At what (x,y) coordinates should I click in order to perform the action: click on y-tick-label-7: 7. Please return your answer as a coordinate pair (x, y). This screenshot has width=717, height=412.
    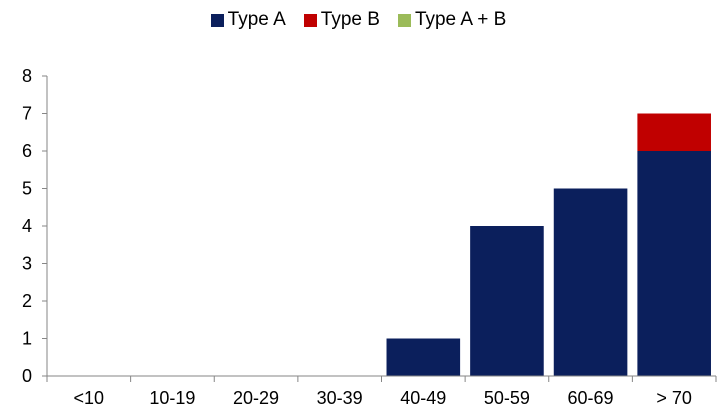
    Looking at the image, I should click on (27, 114).